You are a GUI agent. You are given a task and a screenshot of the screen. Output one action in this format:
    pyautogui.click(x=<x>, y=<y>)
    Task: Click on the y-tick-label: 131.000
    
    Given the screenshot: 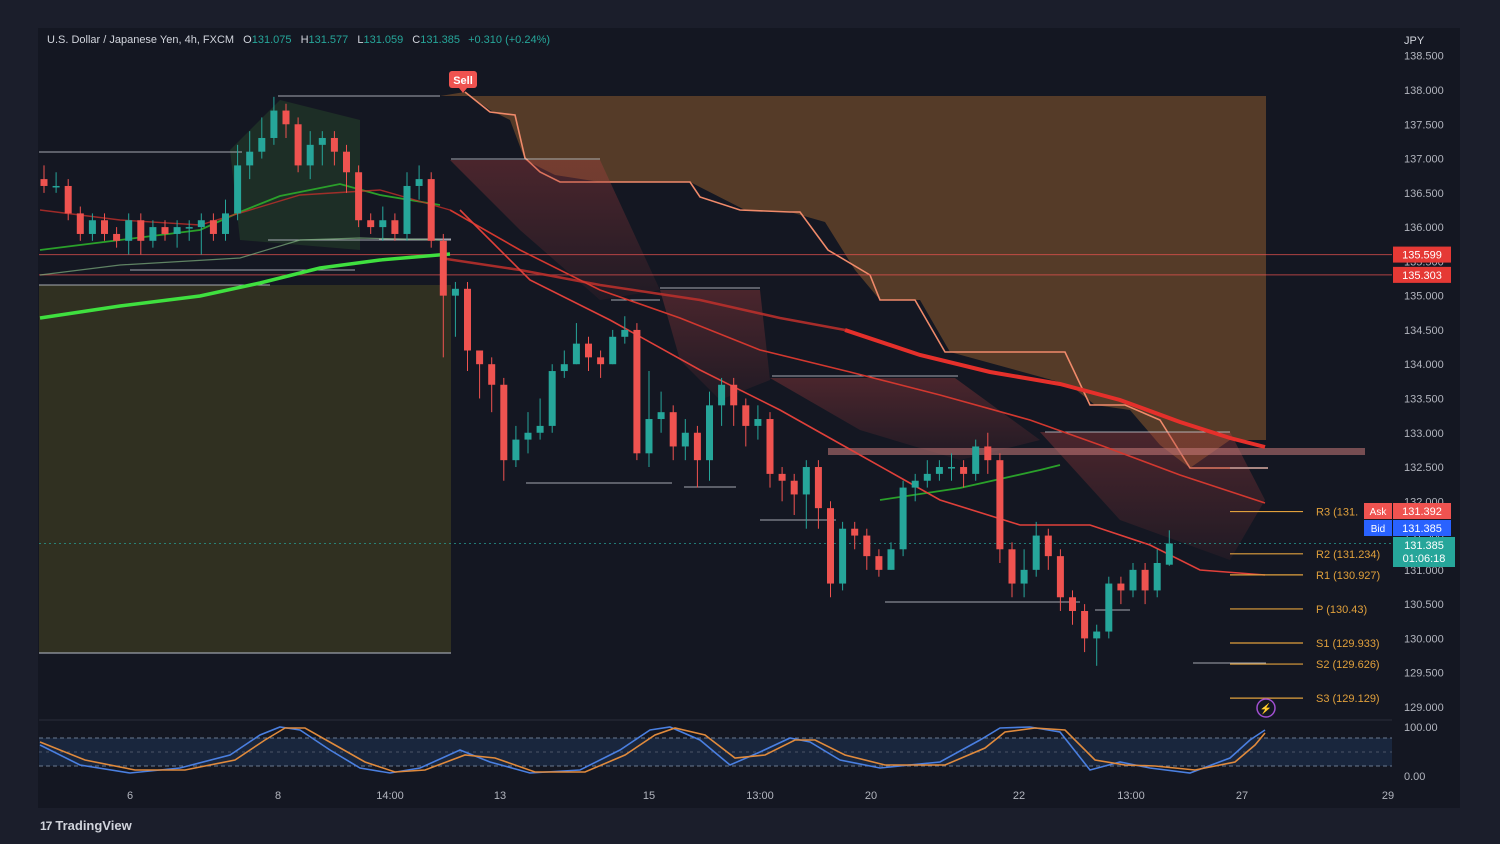 What is the action you would take?
    pyautogui.click(x=1424, y=571)
    